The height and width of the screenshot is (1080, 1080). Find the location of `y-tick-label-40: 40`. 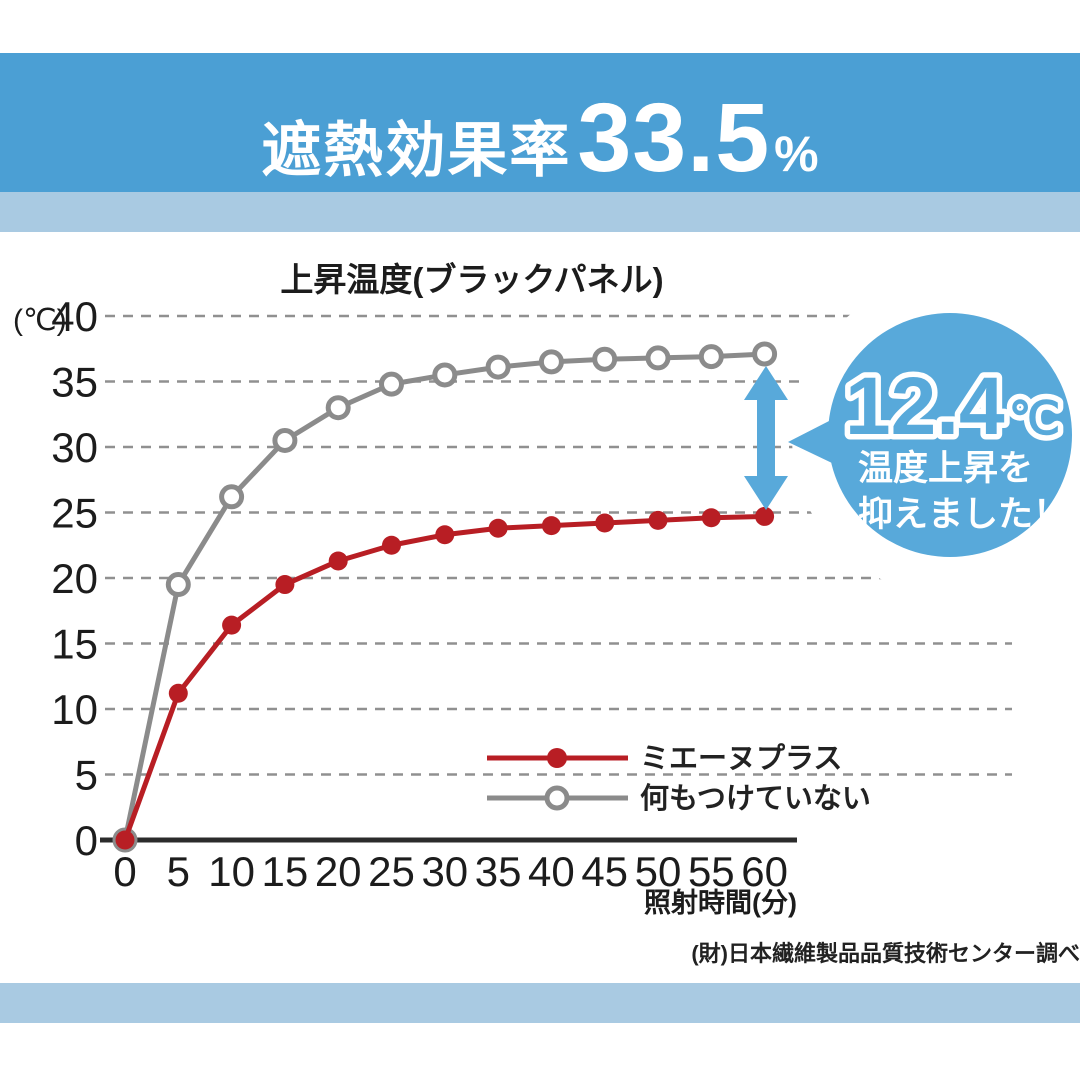

y-tick-label-40: 40 is located at coordinates (74, 316).